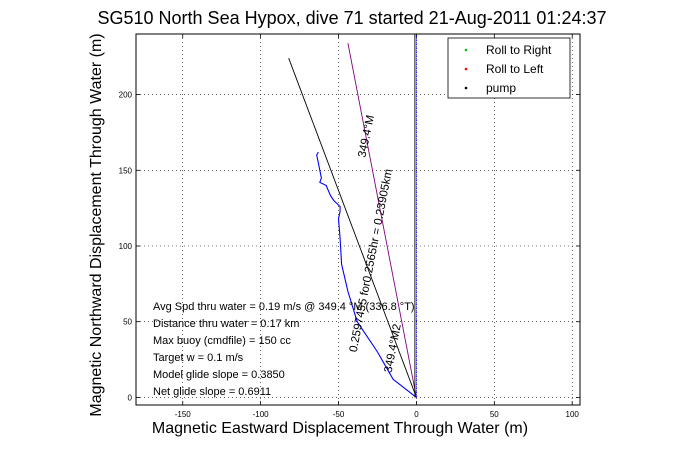 This screenshot has height=454, width=681. What do you see at coordinates (130, 397) in the screenshot?
I see `y-tick-label: 0` at bounding box center [130, 397].